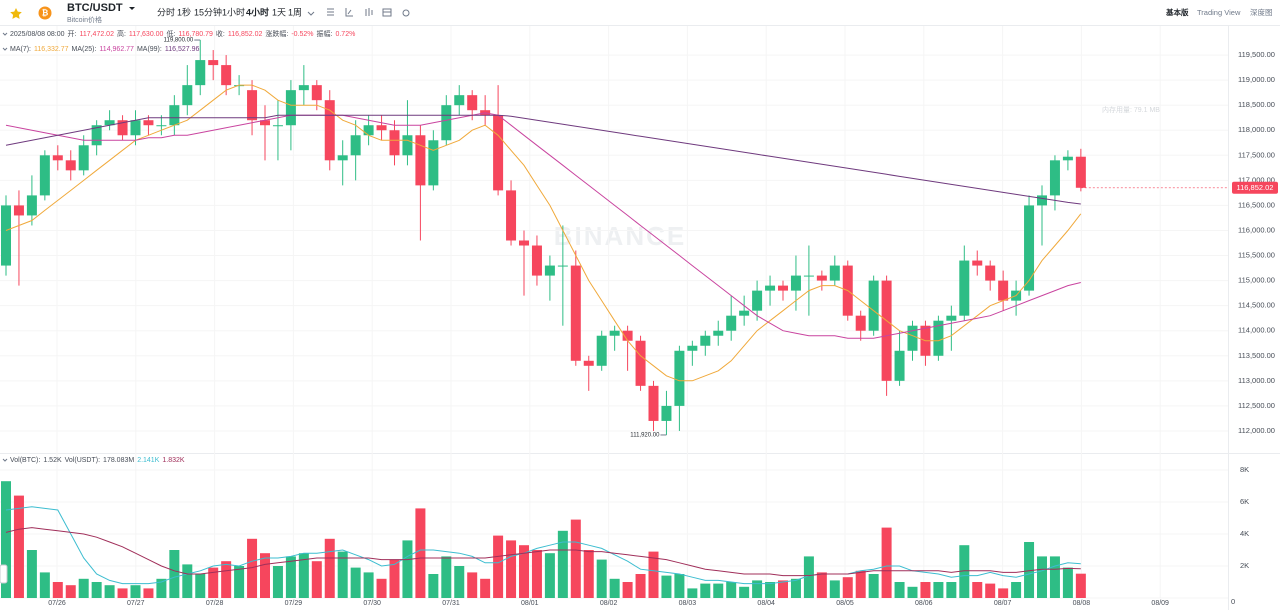 The height and width of the screenshot is (610, 1280). What do you see at coordinates (1256, 154) in the screenshot?
I see `y-tick-label: 117,500.00` at bounding box center [1256, 154].